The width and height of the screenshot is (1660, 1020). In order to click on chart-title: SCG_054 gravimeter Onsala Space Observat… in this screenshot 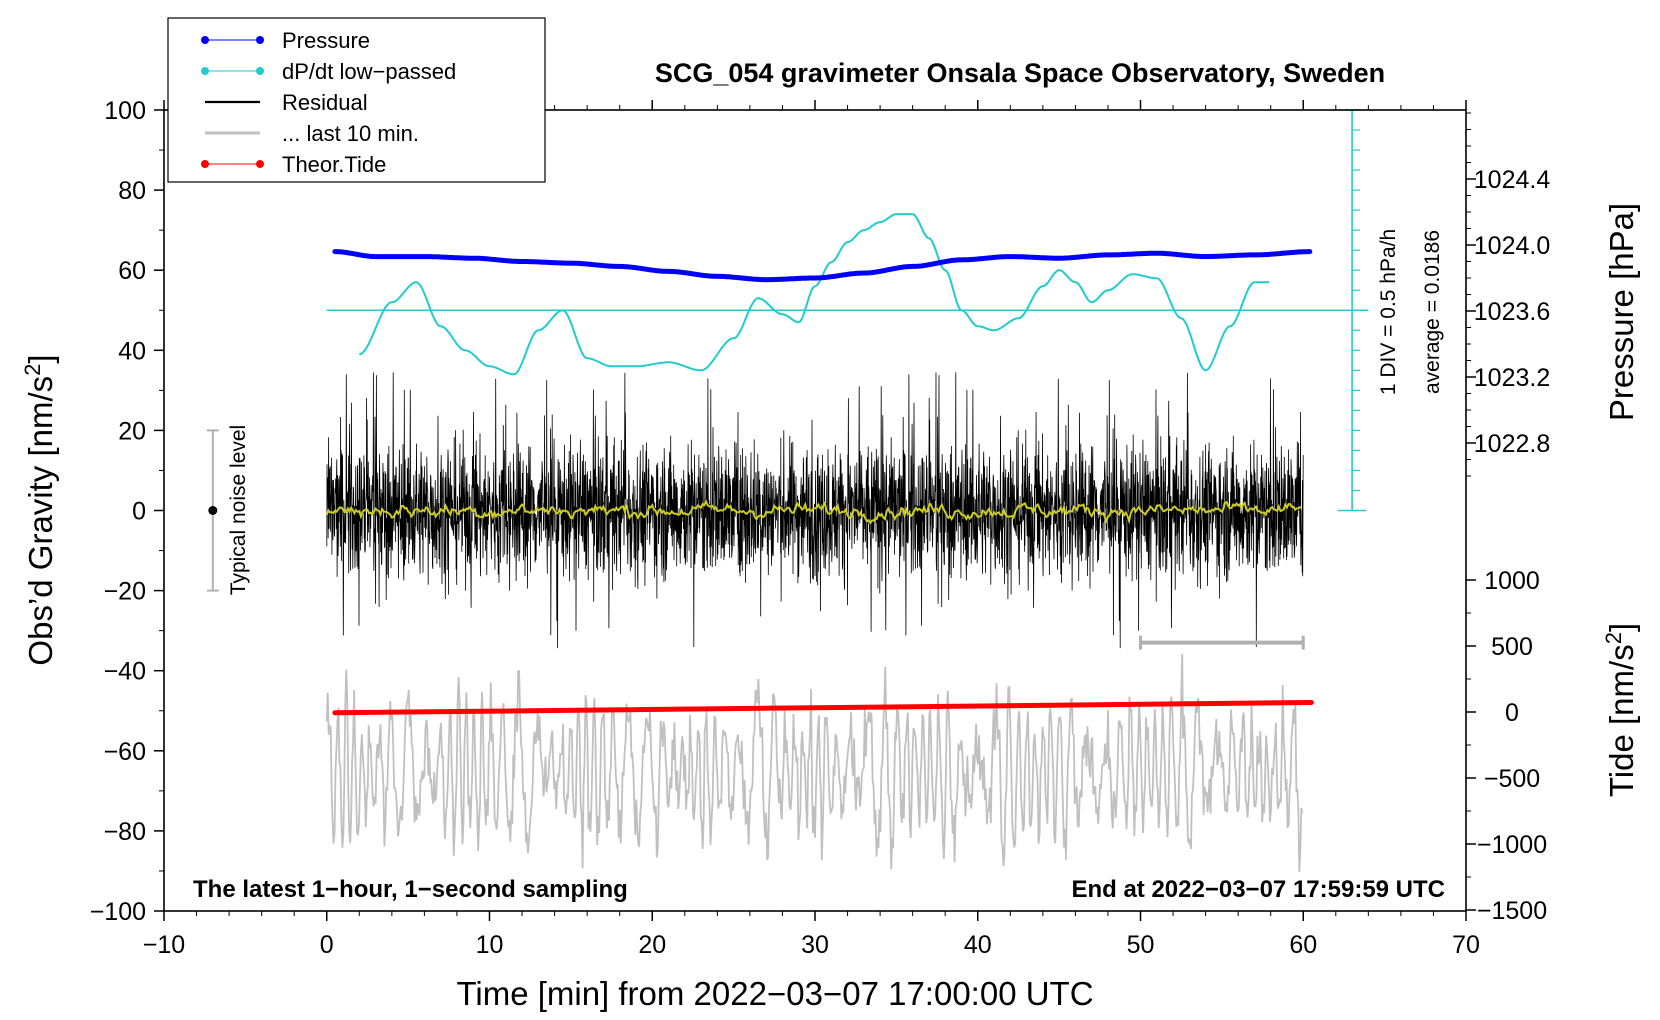, I will do `click(1020, 73)`.